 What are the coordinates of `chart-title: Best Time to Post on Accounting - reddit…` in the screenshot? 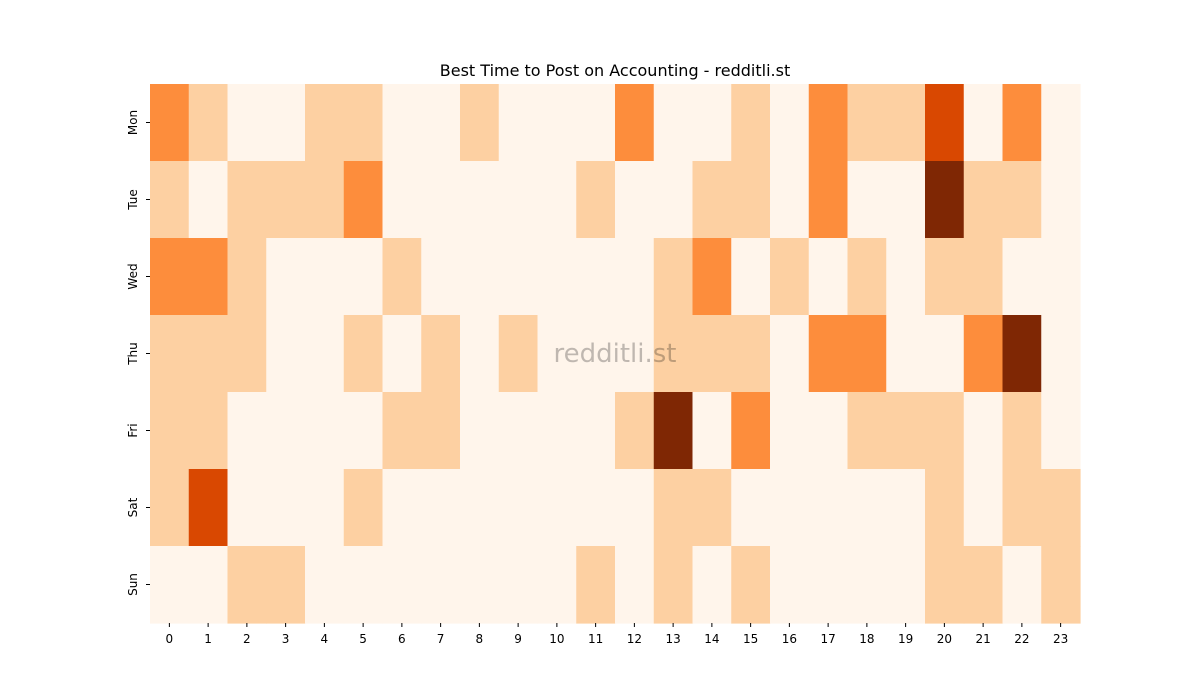 It's located at (615, 70).